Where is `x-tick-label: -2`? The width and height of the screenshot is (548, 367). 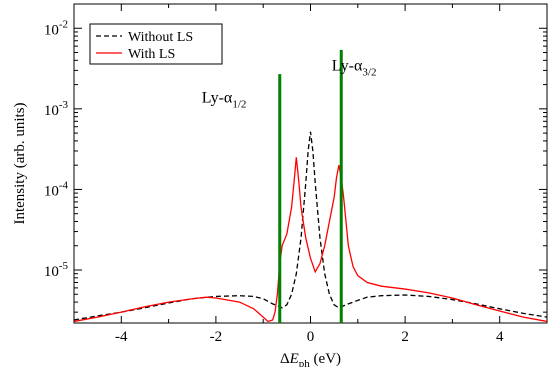
x-tick-label: -2 is located at coordinates (216, 337).